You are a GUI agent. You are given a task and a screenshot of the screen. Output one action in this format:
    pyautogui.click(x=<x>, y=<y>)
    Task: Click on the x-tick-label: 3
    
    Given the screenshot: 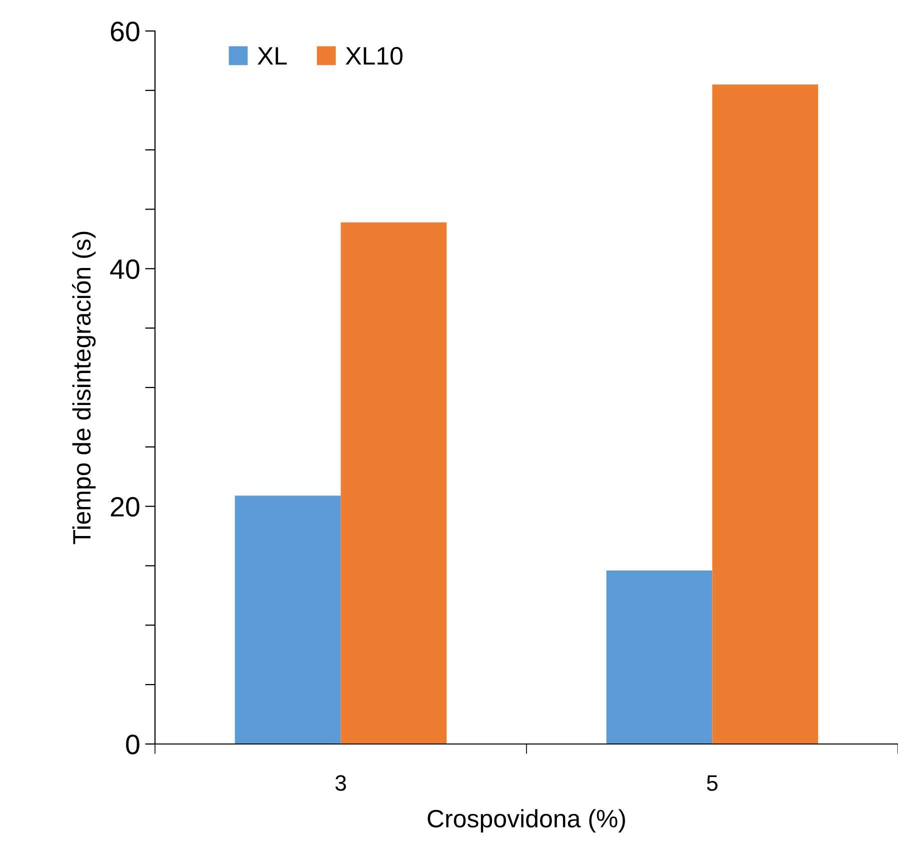 What is the action you would take?
    pyautogui.click(x=340, y=783)
    